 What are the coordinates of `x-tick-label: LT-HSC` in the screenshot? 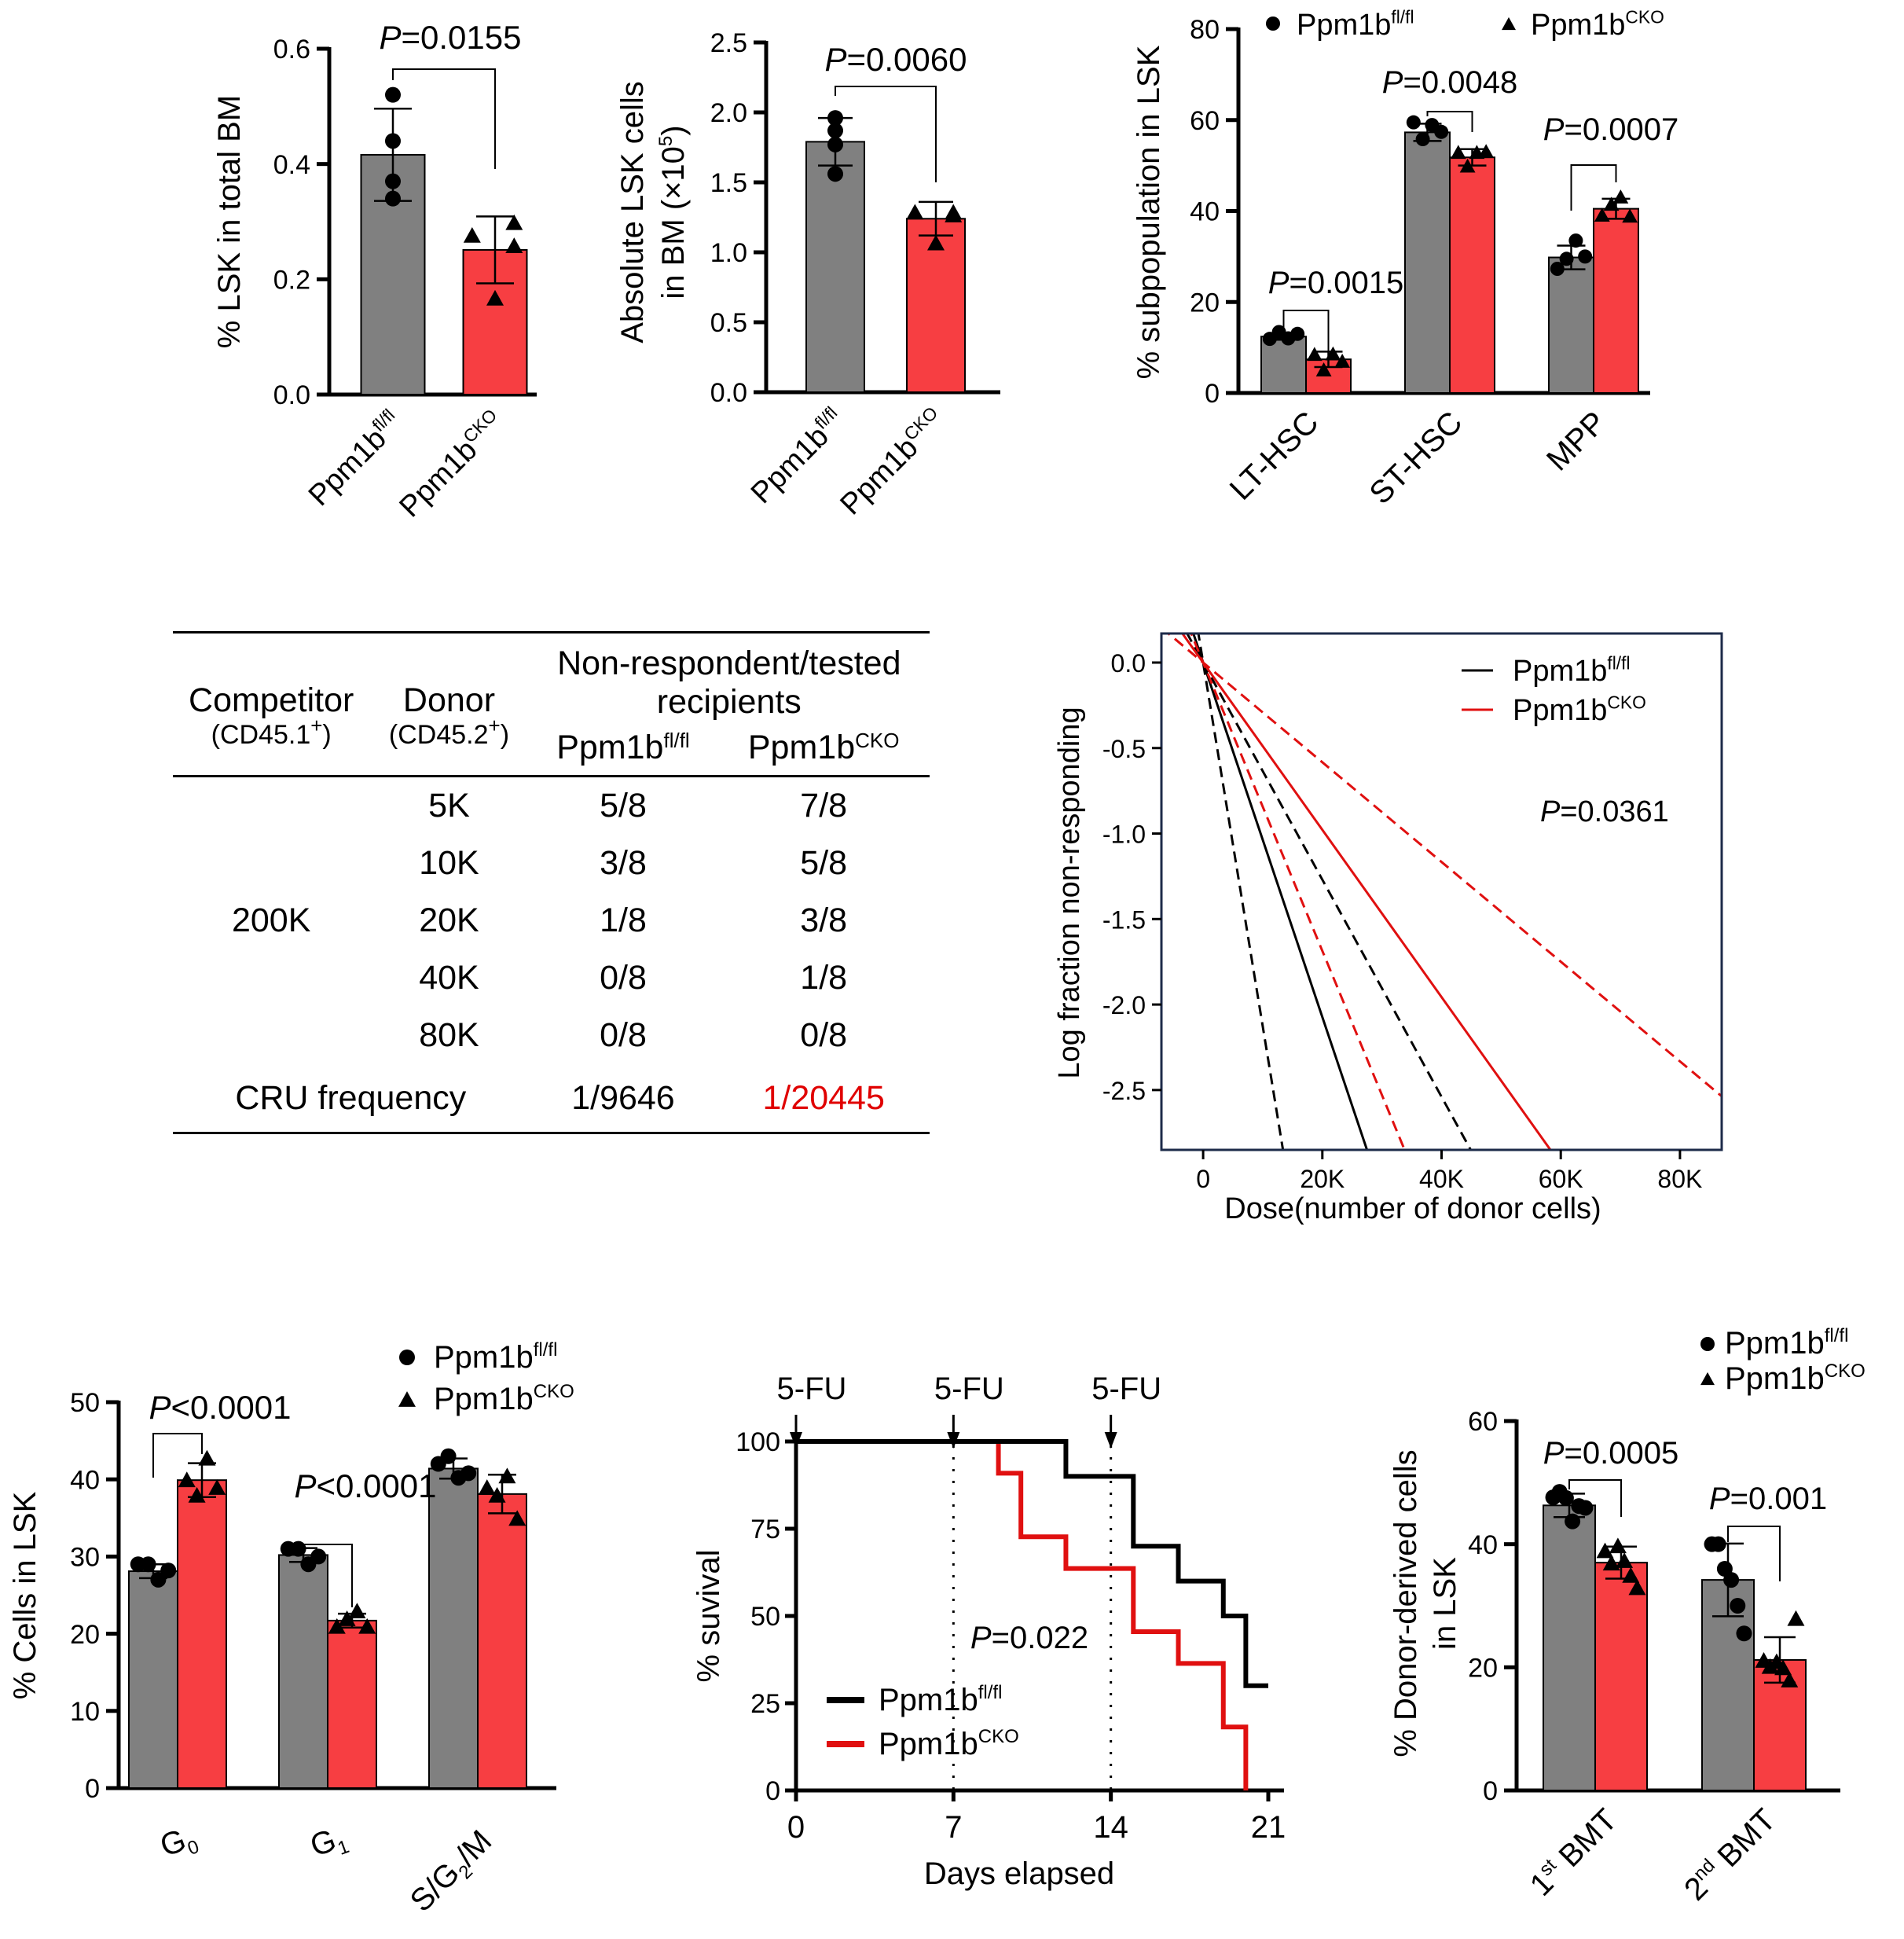 It's located at (1274, 456).